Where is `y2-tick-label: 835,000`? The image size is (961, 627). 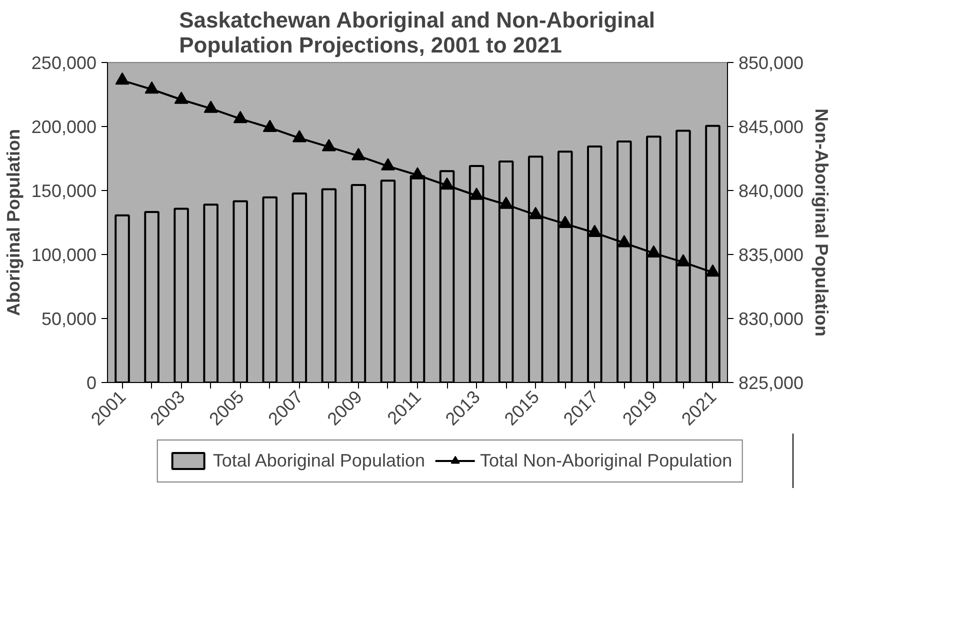
y2-tick-label: 835,000 is located at coordinates (771, 255).